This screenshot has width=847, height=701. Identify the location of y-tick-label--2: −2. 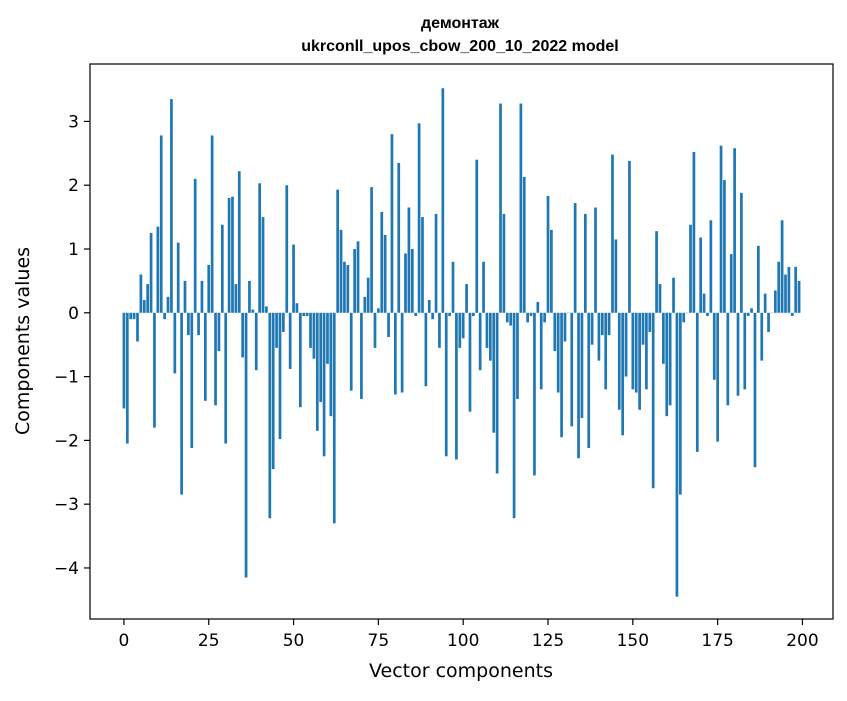
(66, 441).